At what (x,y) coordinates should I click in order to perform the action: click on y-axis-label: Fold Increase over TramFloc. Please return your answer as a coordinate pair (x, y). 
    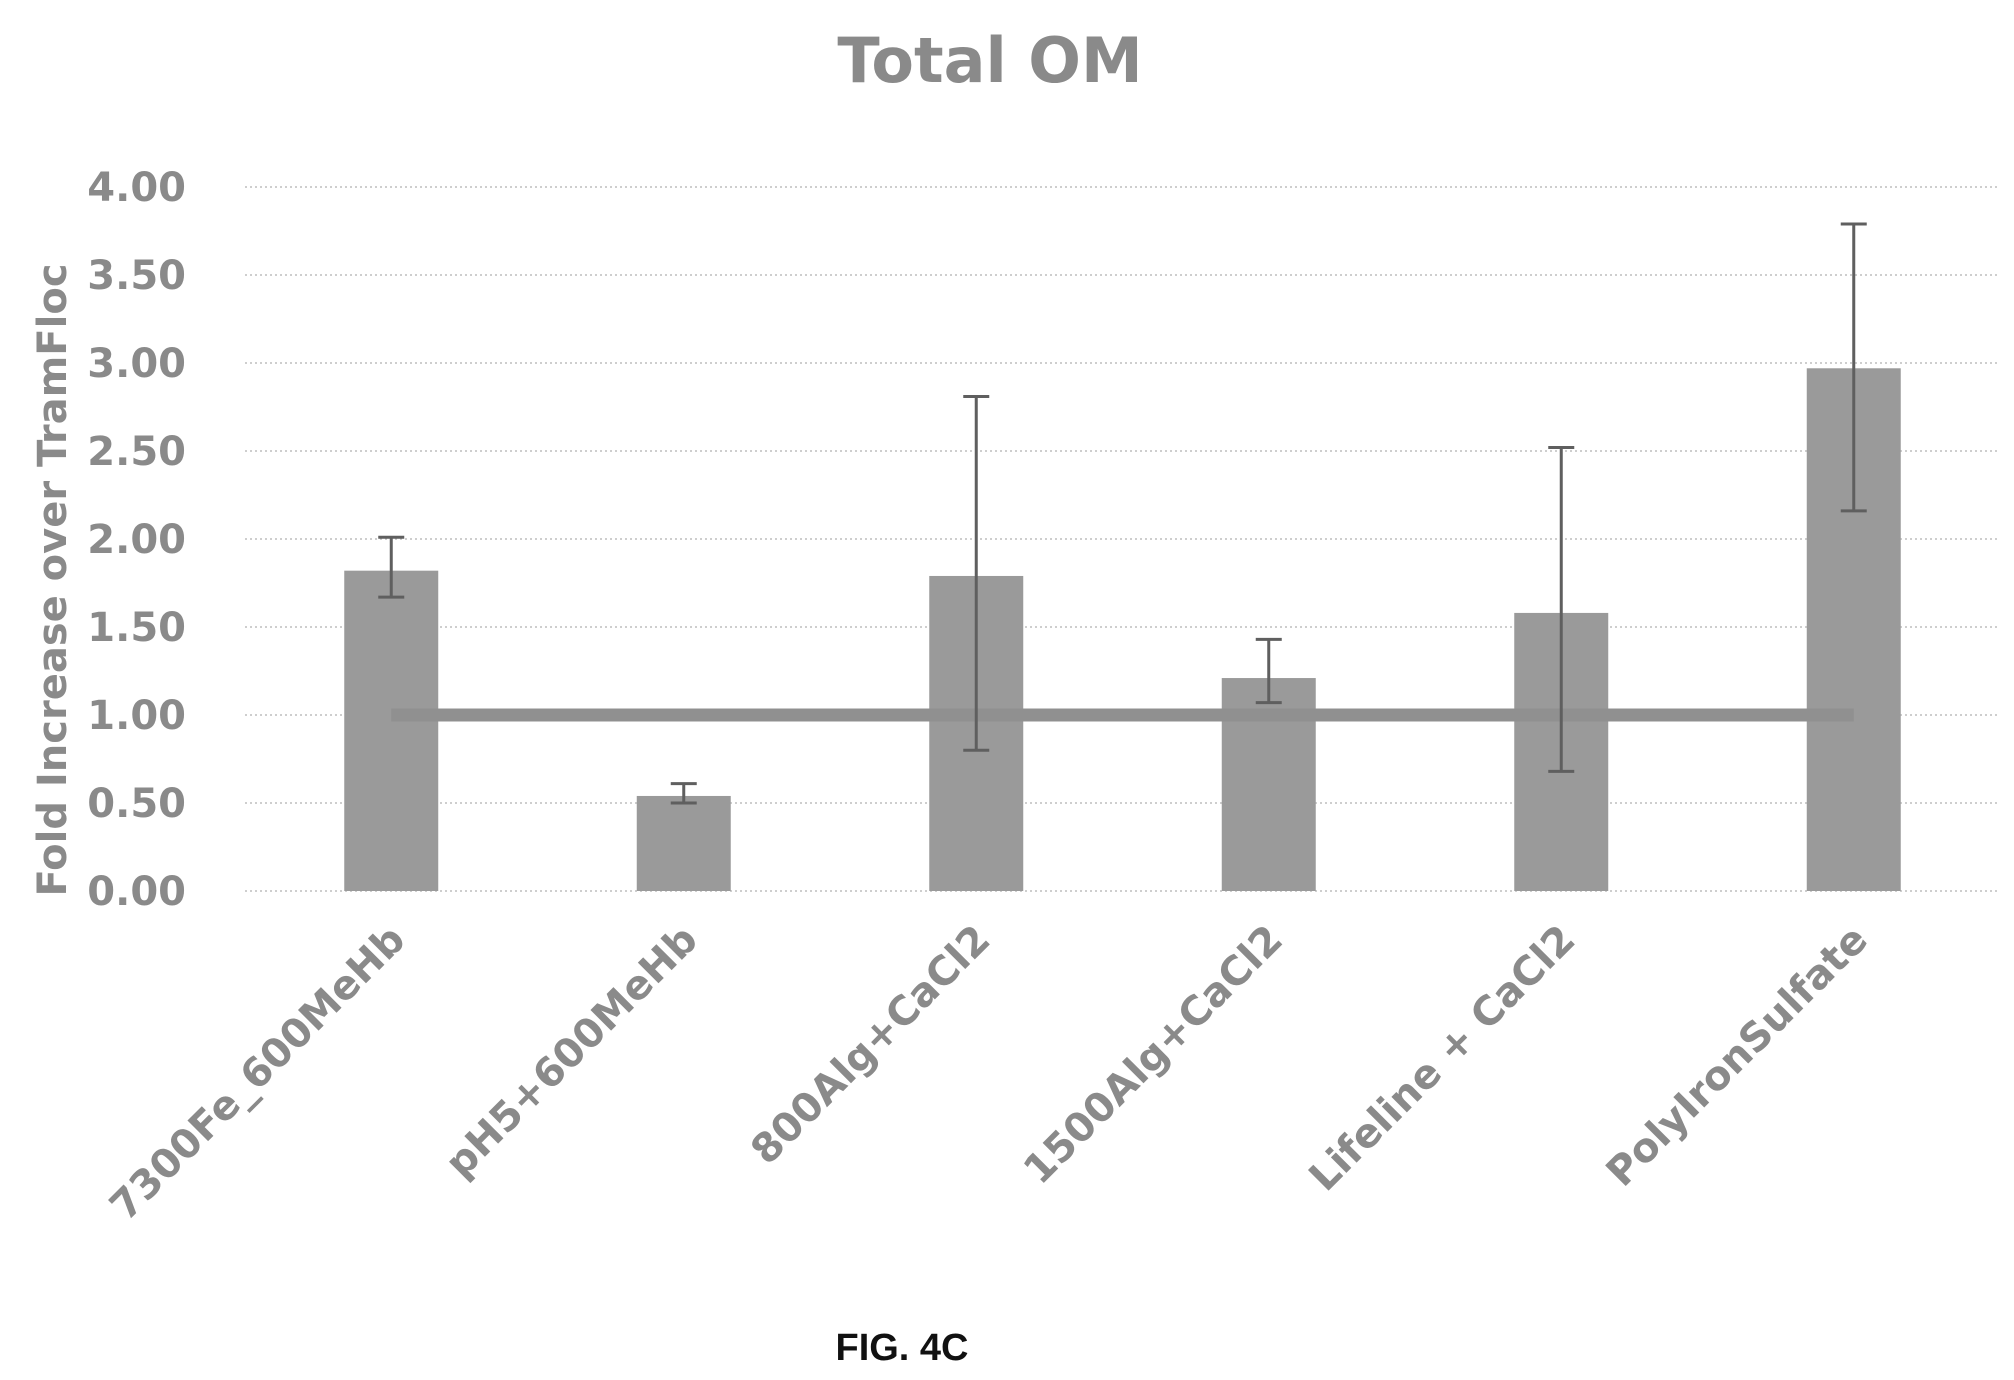
    Looking at the image, I should click on (53, 579).